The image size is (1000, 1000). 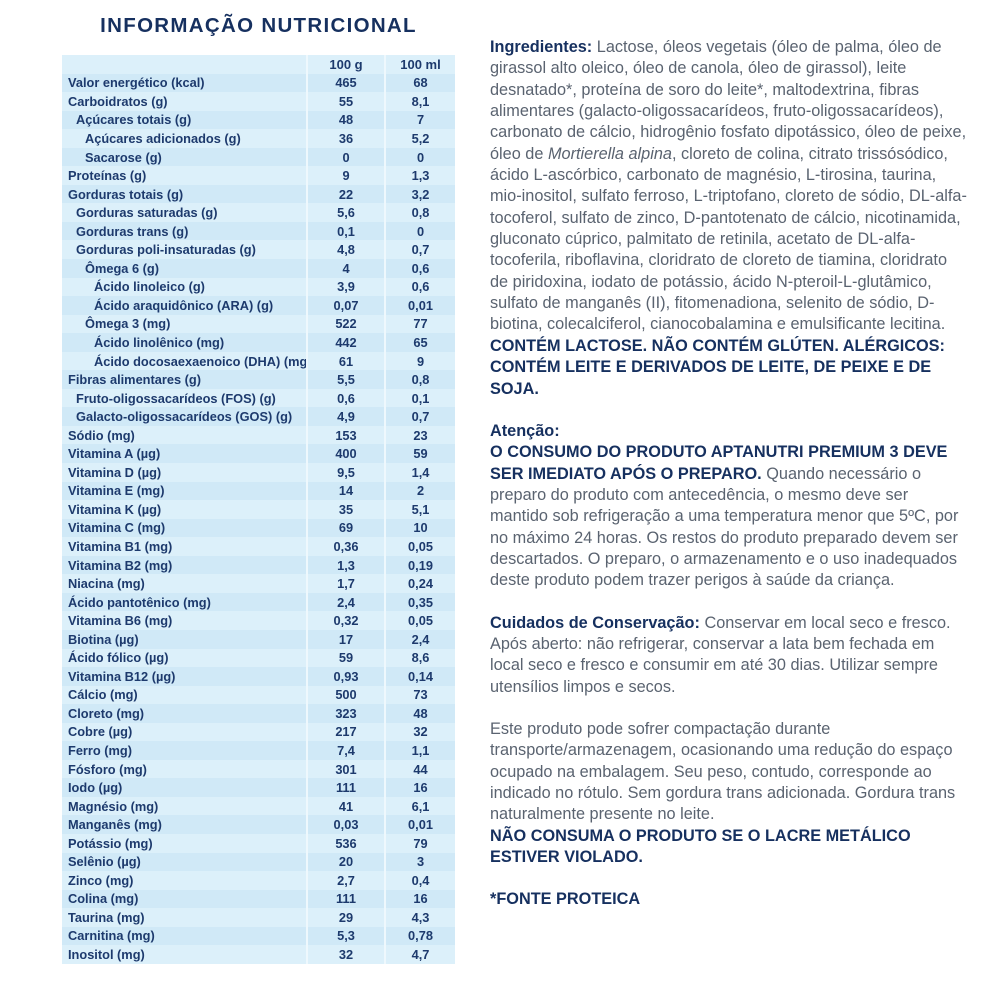 I want to click on nutrient-label: Niacina (mg), so click(x=106, y=584).